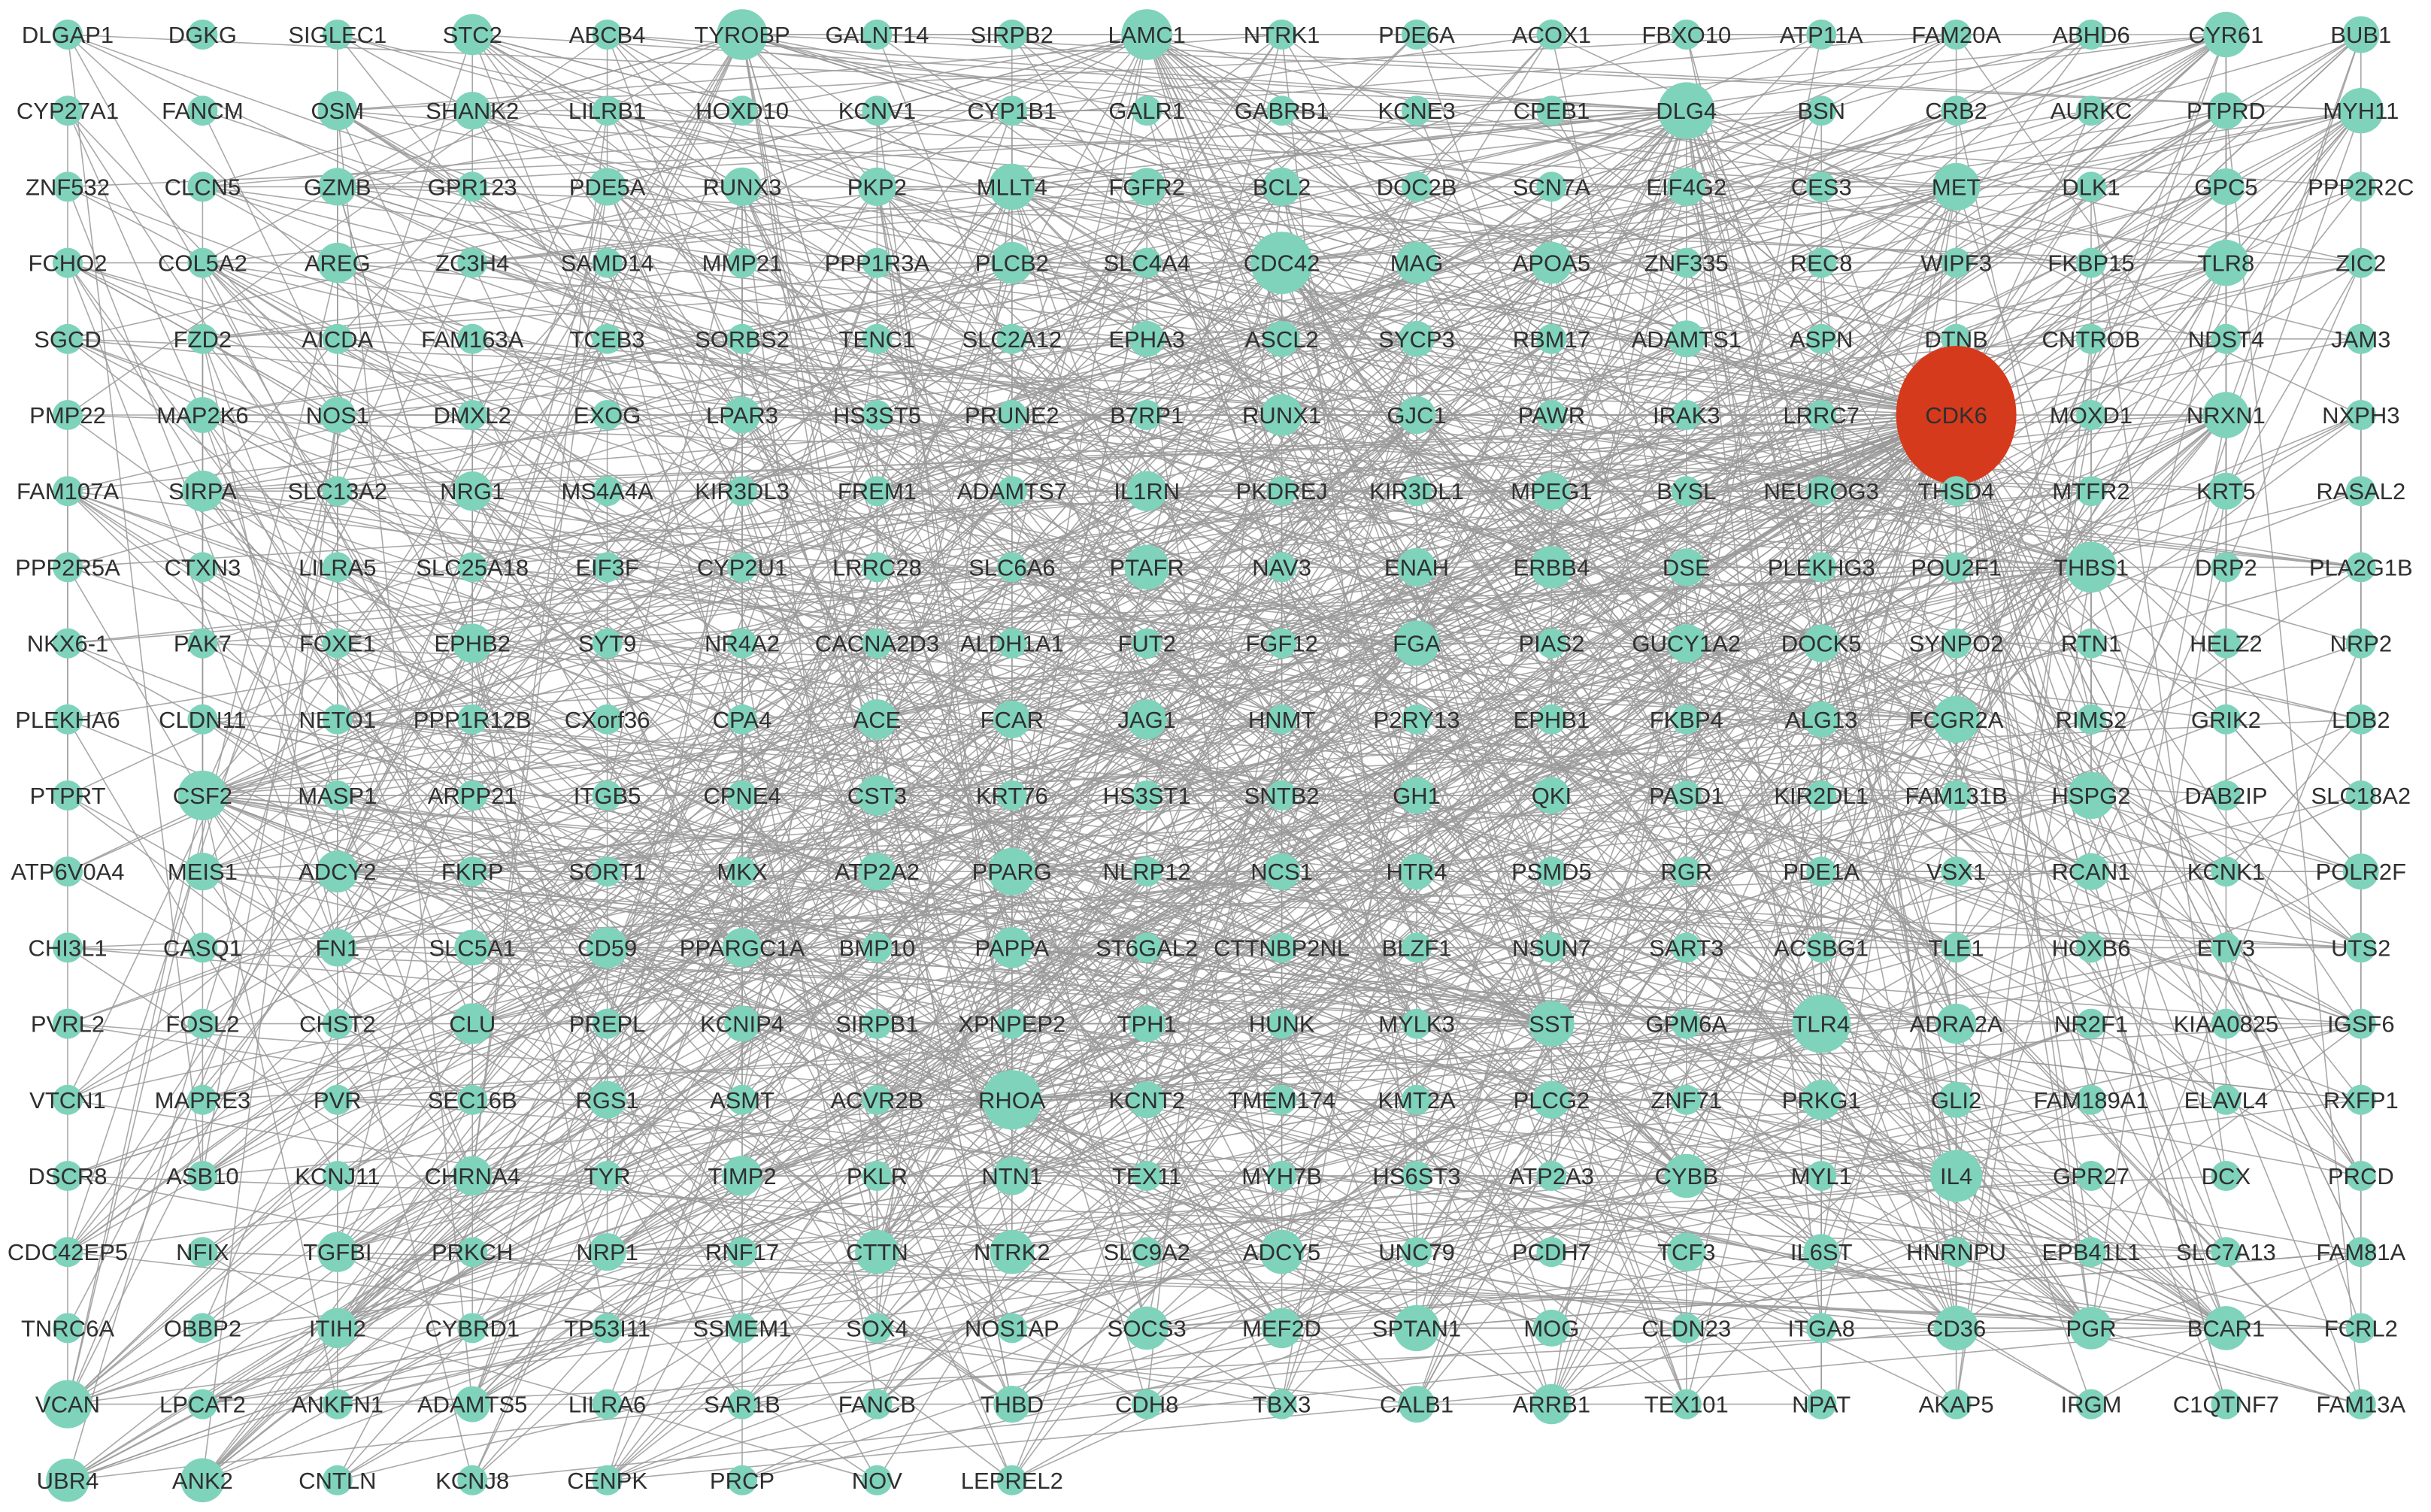  What do you see at coordinates (1821, 1252) in the screenshot?
I see `node-il6st: IL6ST` at bounding box center [1821, 1252].